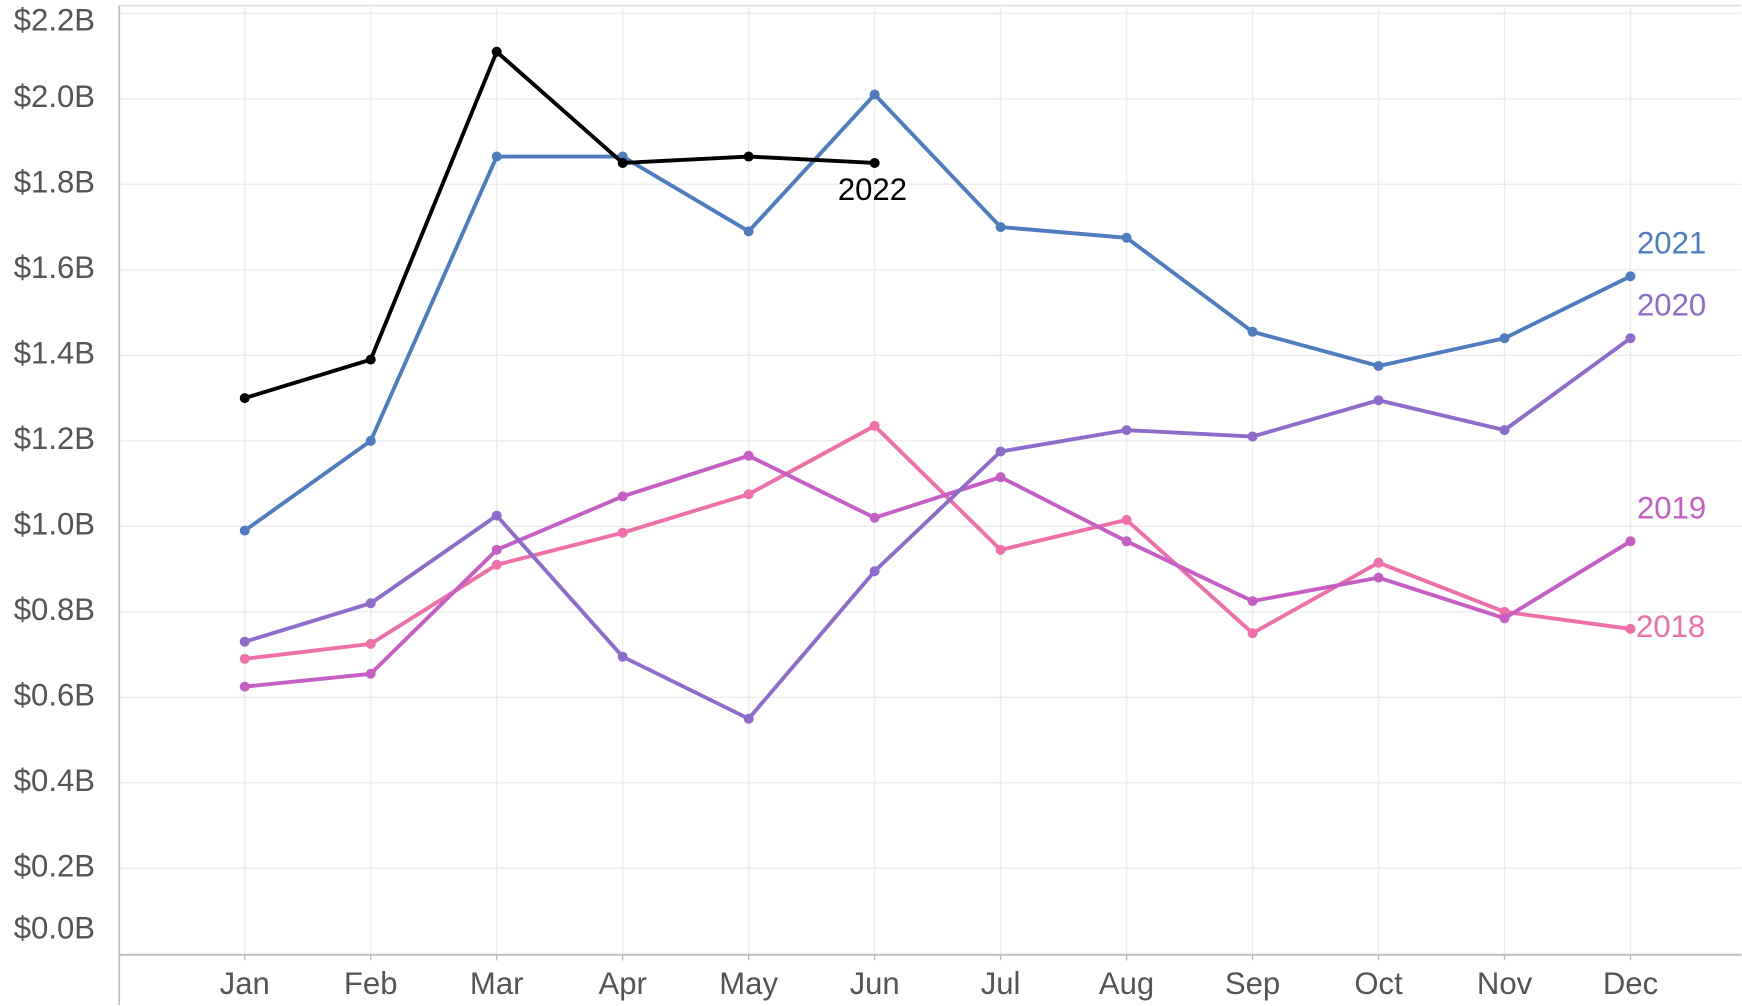 This screenshot has height=1006, width=1742. Describe the element at coordinates (1001, 983) in the screenshot. I see `x-tick-label: Jul` at that location.